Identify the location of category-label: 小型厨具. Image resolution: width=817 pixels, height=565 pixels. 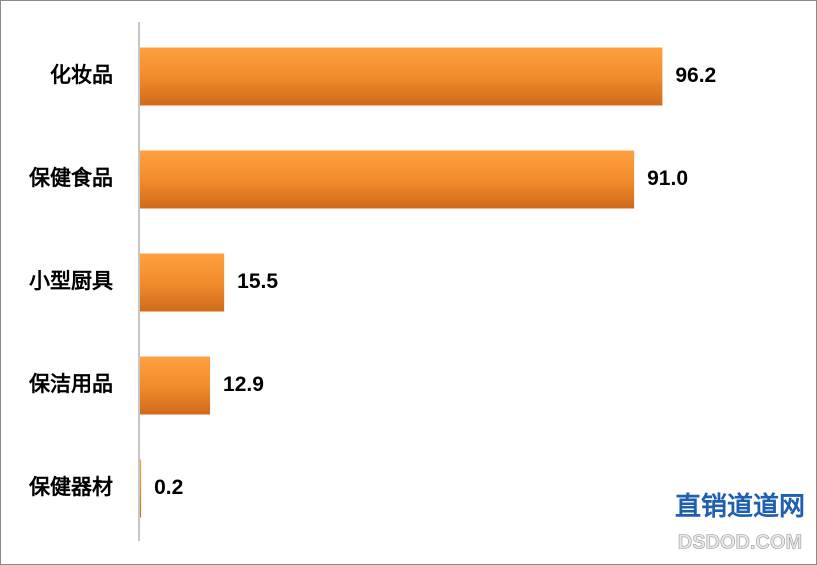
(71, 281).